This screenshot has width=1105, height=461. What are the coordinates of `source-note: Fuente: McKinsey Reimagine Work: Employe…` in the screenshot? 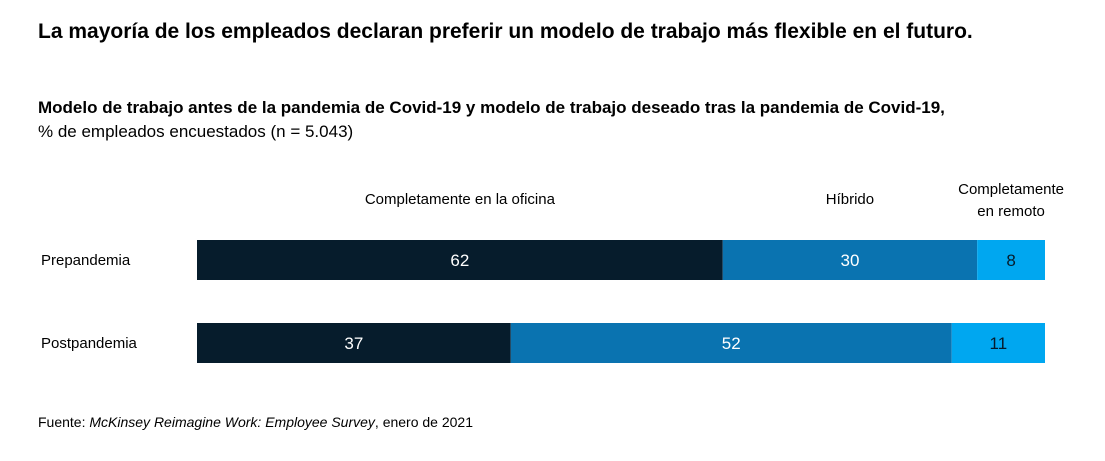 It's located at (255, 422).